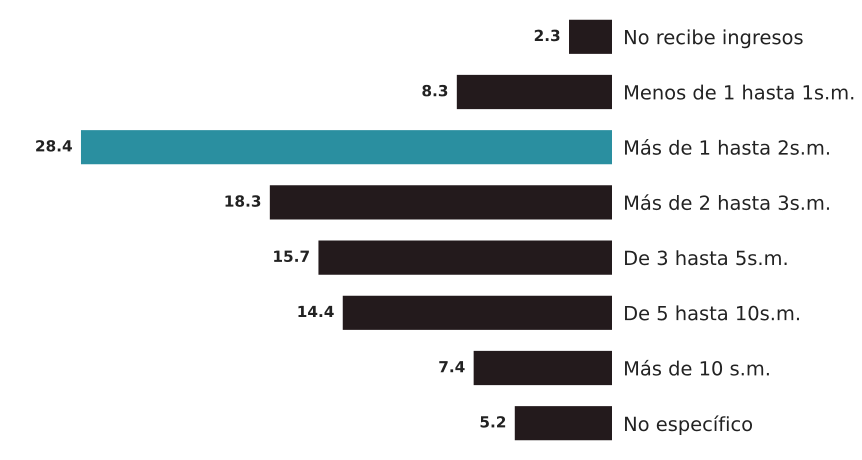  What do you see at coordinates (452, 366) in the screenshot?
I see `data-label: 7.4` at bounding box center [452, 366].